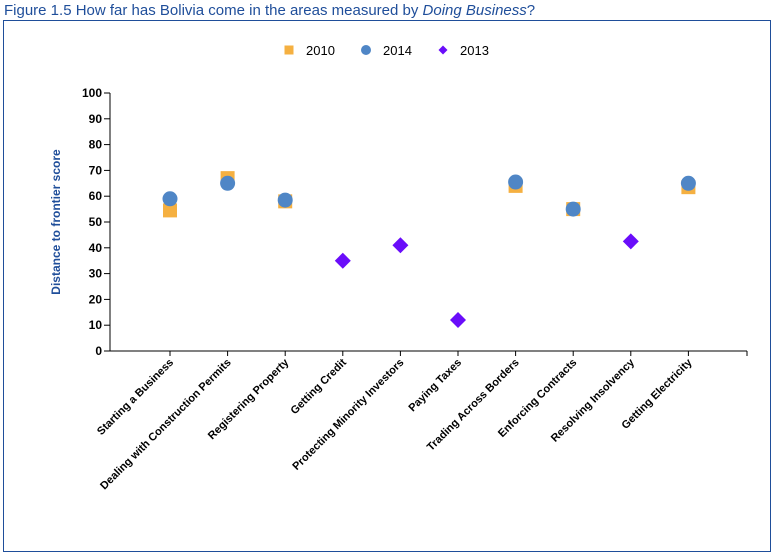 This screenshot has width=776, height=556. Describe the element at coordinates (531, 10) in the screenshot. I see `figure-title-suffix: ?` at that location.